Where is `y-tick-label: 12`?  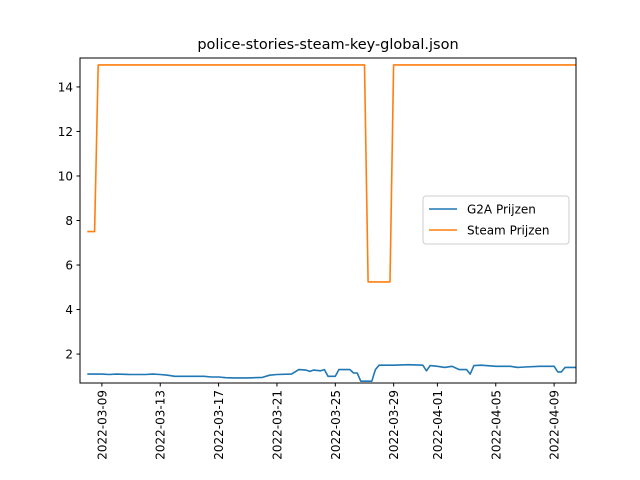
y-tick-label: 12 is located at coordinates (65, 132).